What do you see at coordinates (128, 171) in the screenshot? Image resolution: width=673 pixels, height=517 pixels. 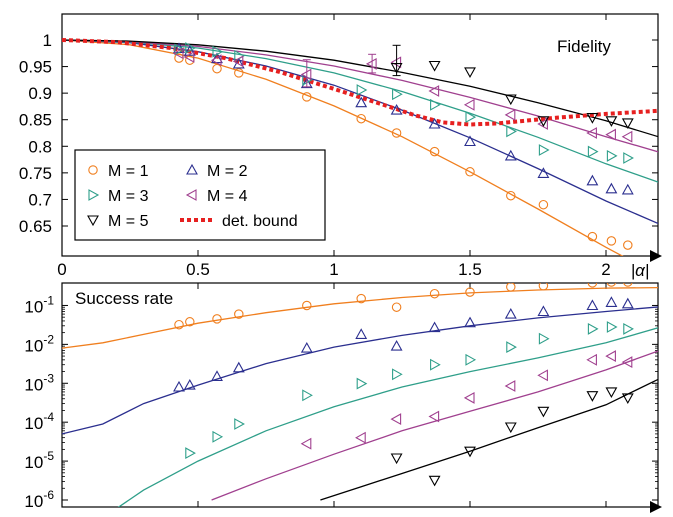 I see `legend-label: M = 1` at bounding box center [128, 171].